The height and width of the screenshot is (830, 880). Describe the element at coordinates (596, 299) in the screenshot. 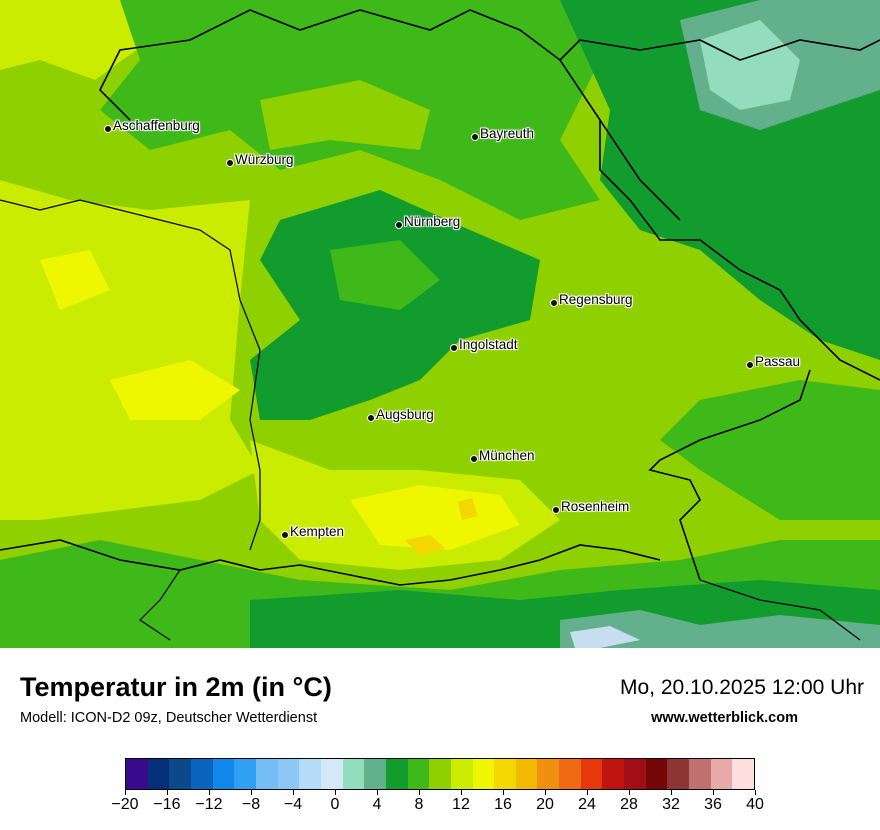

I see `city-label: Regensburg` at that location.